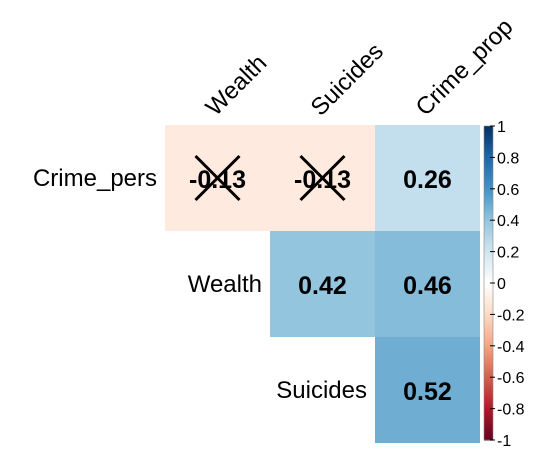  Describe the element at coordinates (321, 390) in the screenshot. I see `row-label-suicides: Suicides` at that location.